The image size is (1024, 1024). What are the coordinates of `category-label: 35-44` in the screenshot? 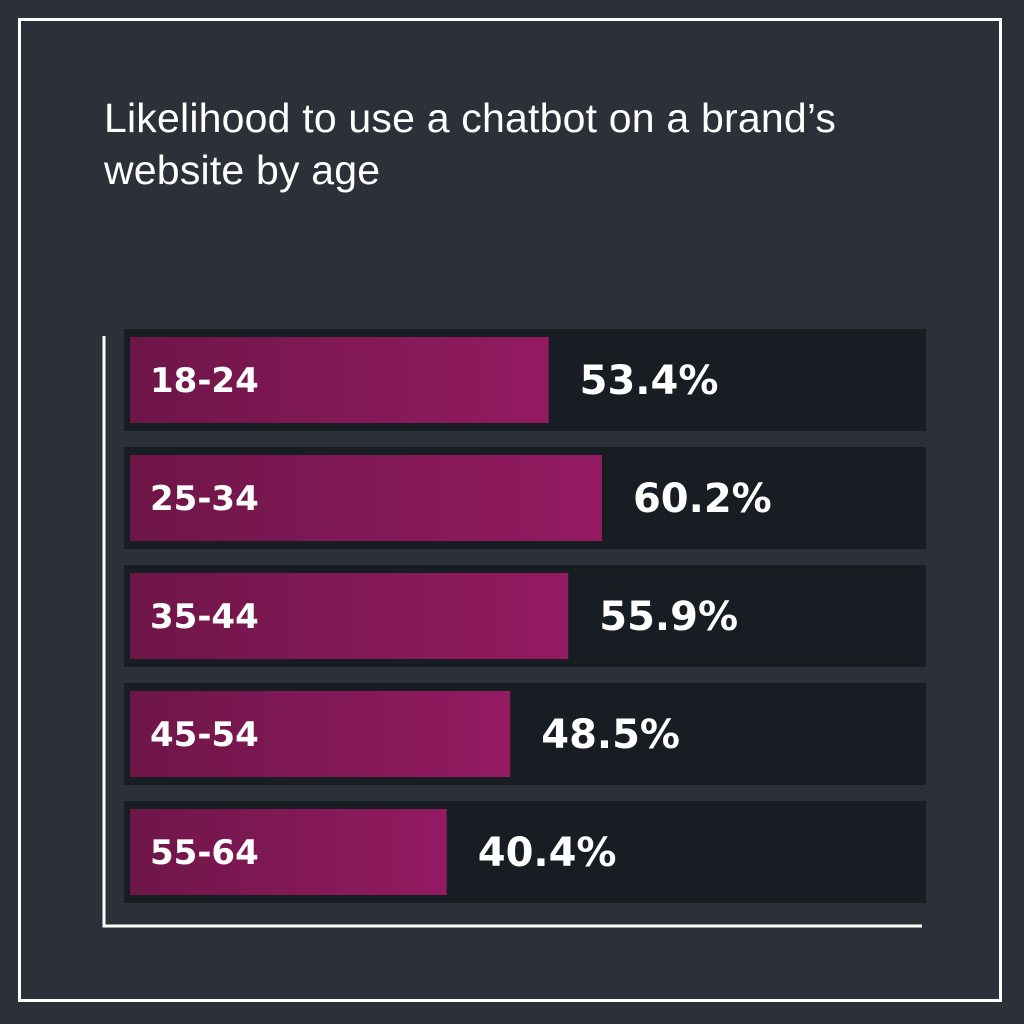 It's located at (204, 617).